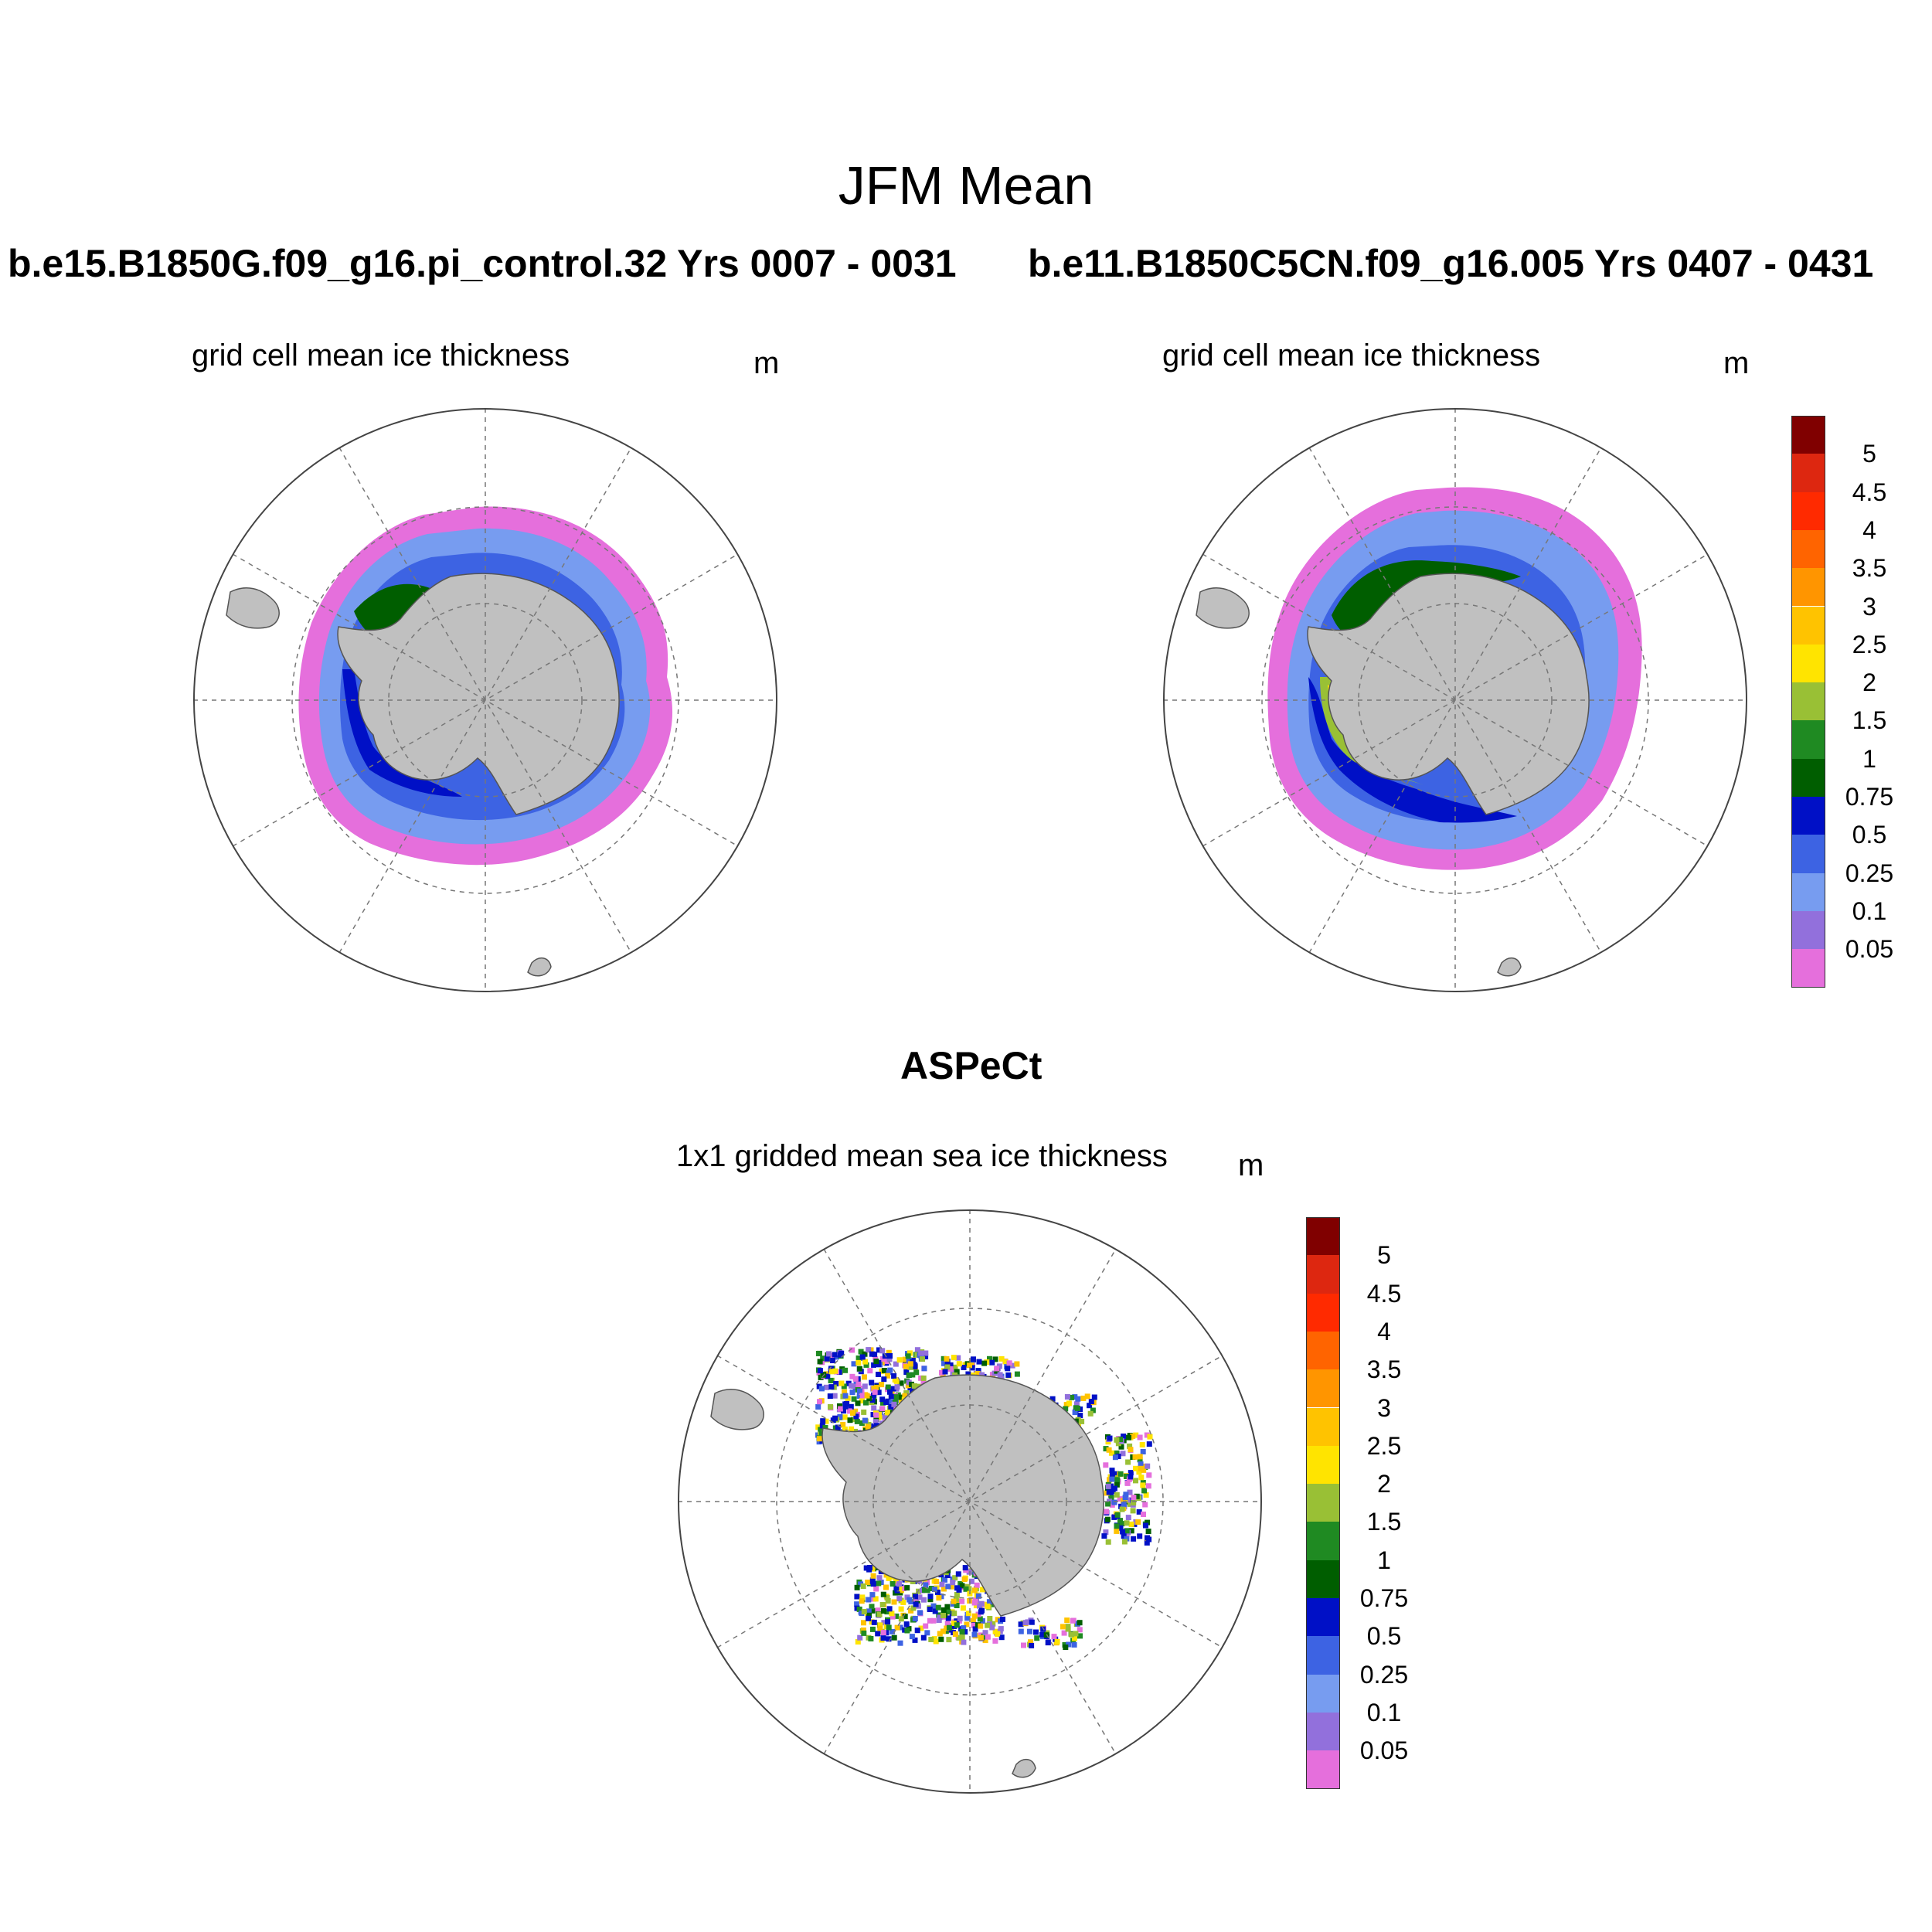  I want to click on colorbar-swatch, so click(1808, 511).